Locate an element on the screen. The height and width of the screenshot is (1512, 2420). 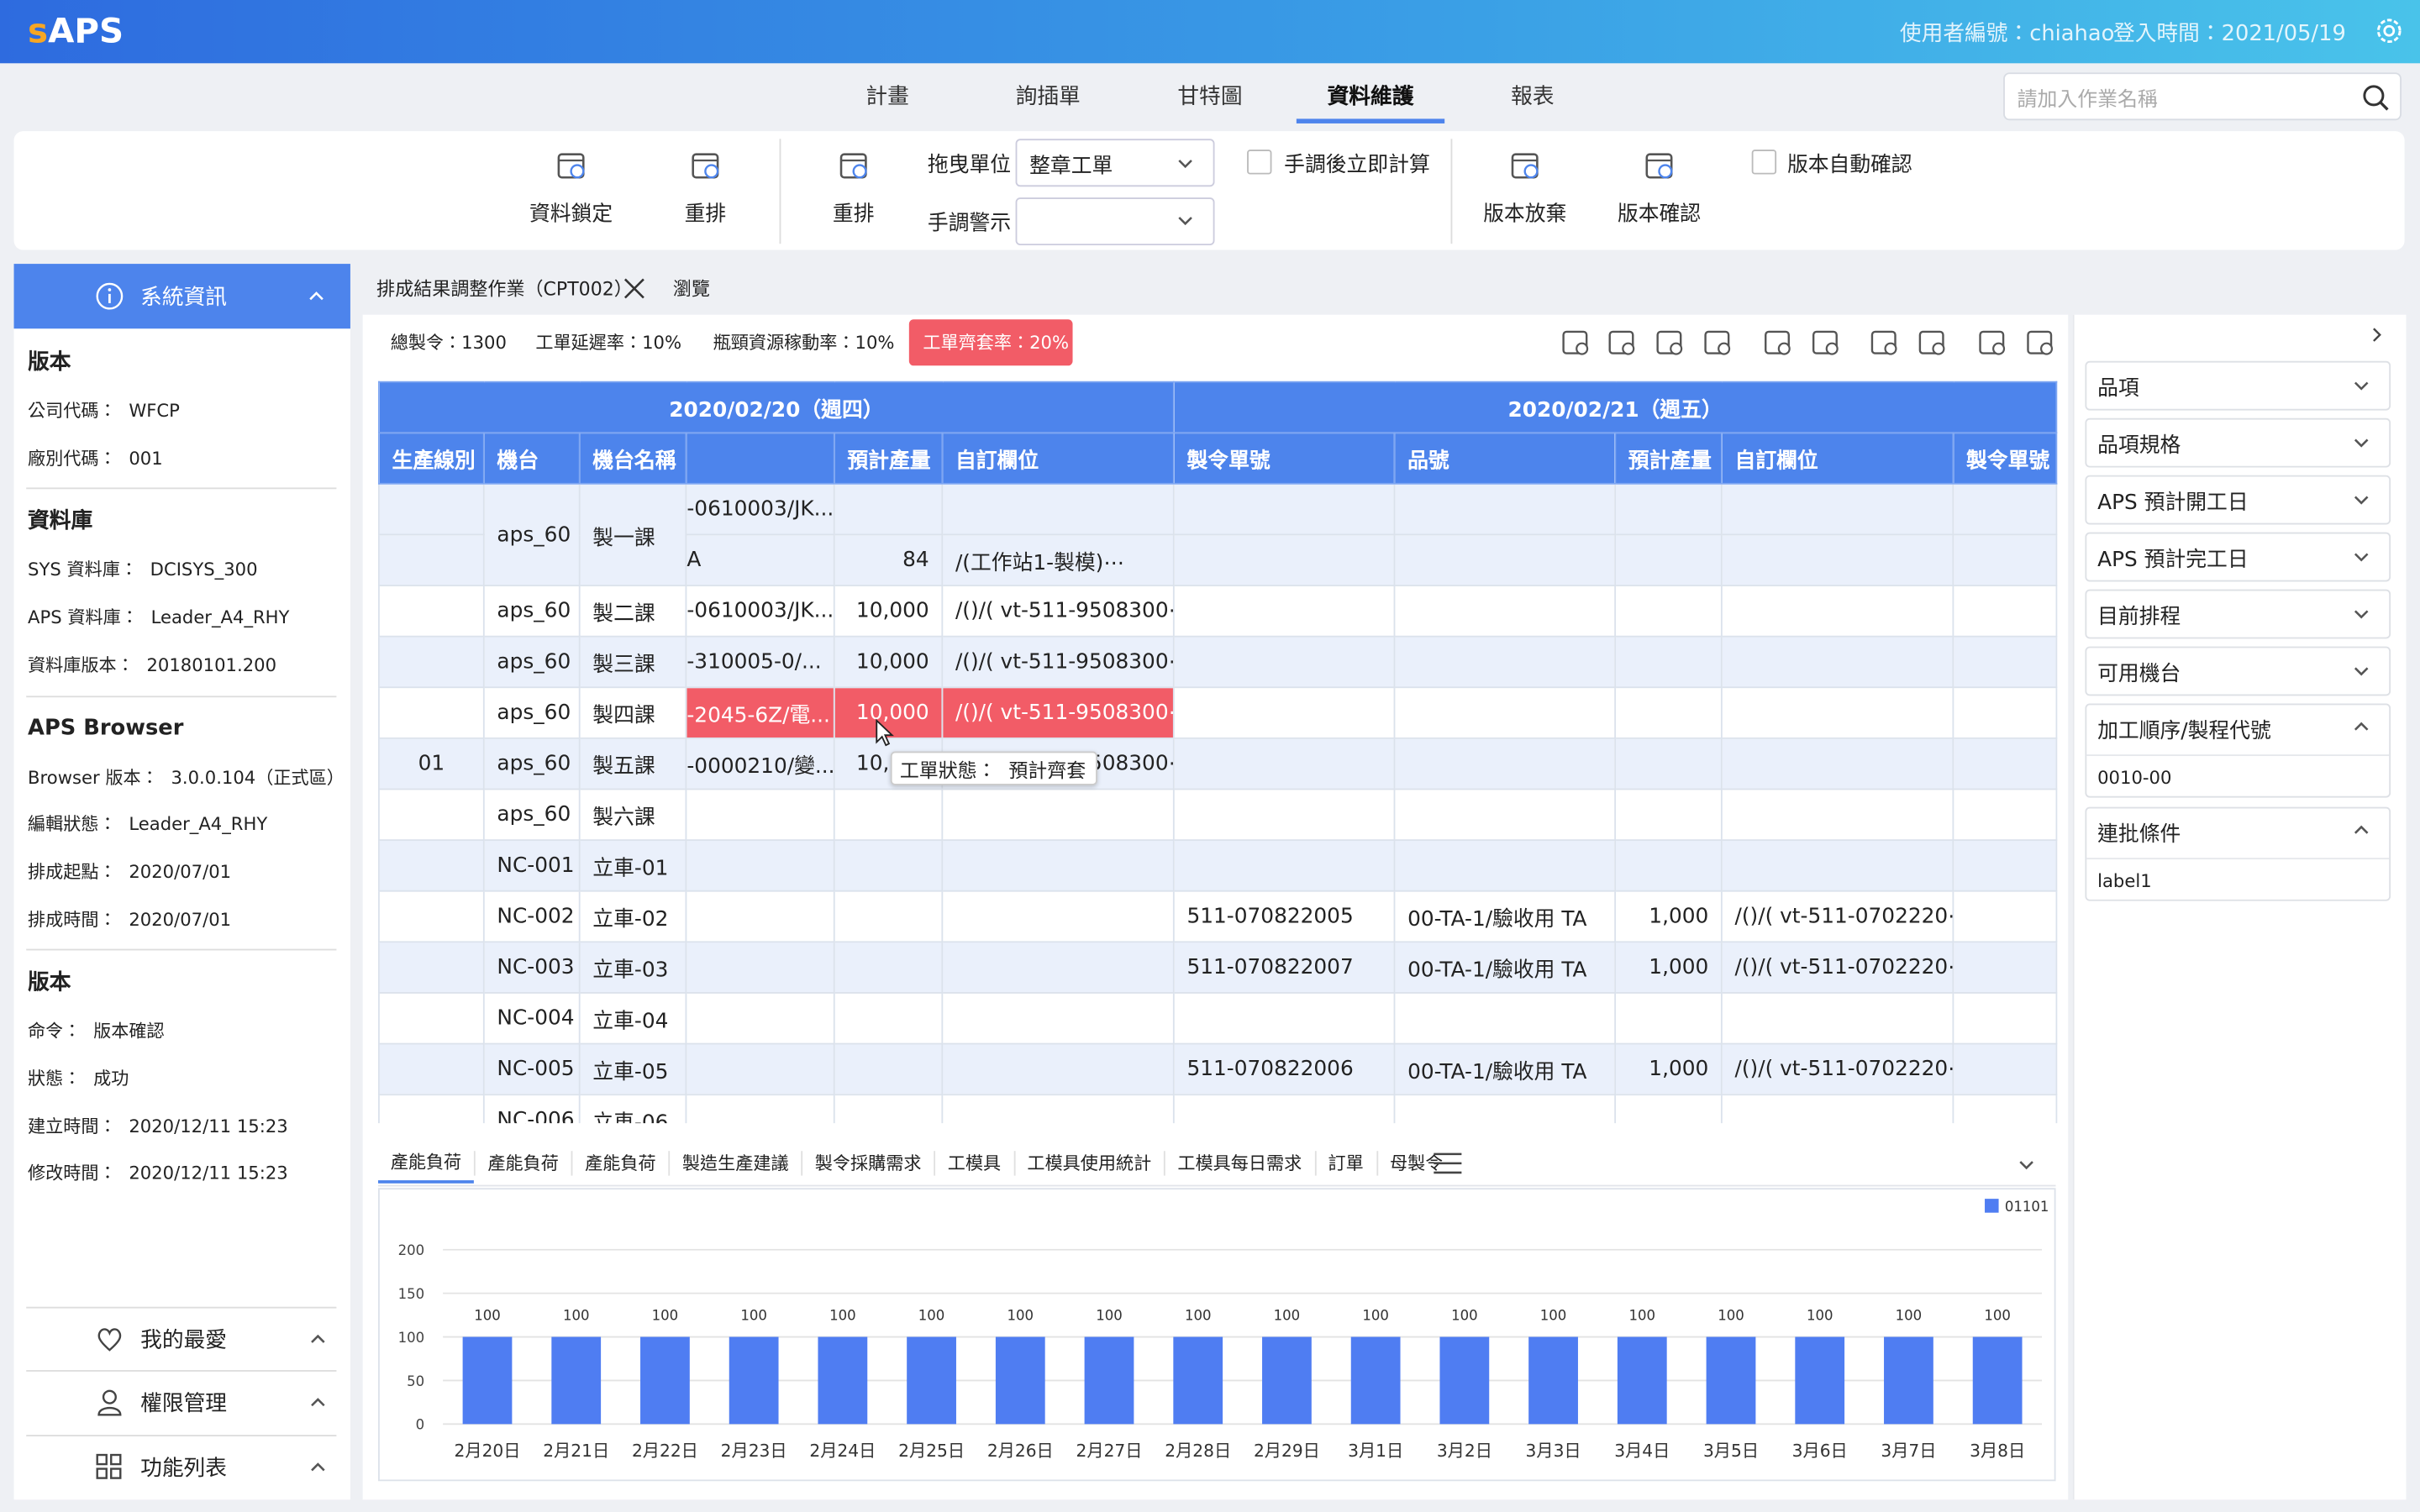
nav-item: 報表 is located at coordinates (1533, 97).